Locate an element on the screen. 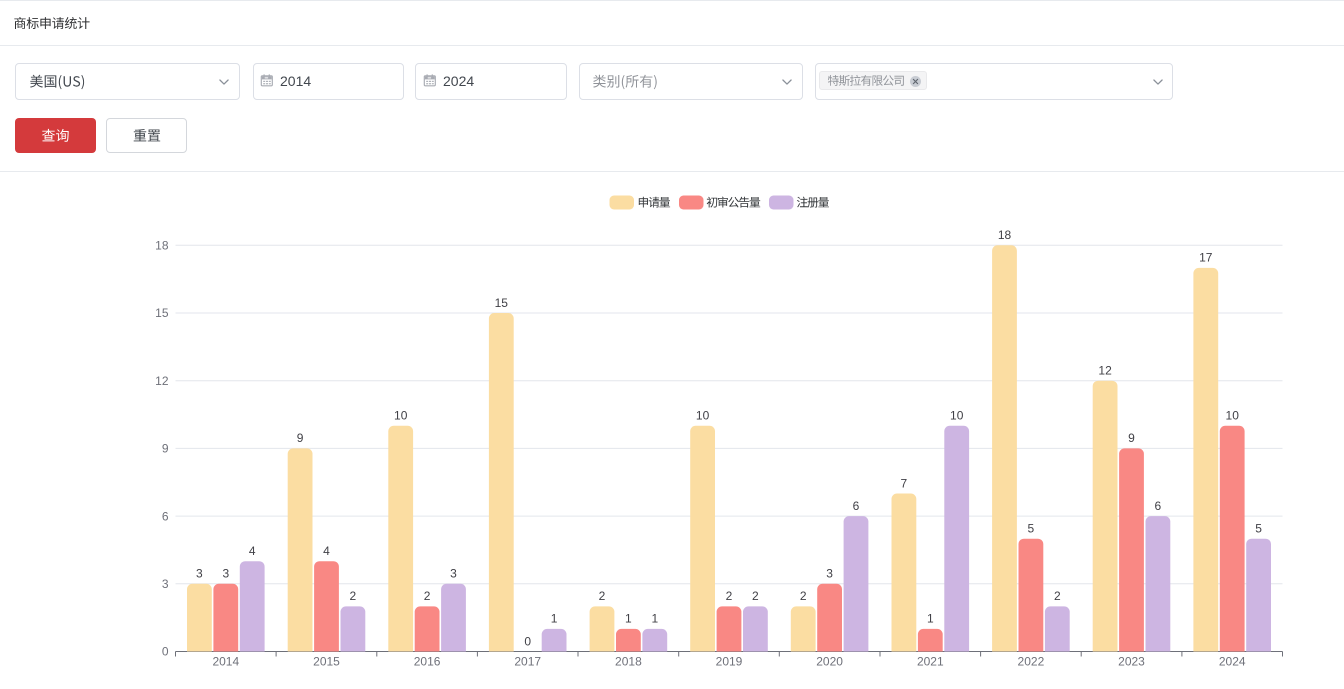 This screenshot has width=1344, height=689. svg-text: 17 is located at coordinates (1206, 258).